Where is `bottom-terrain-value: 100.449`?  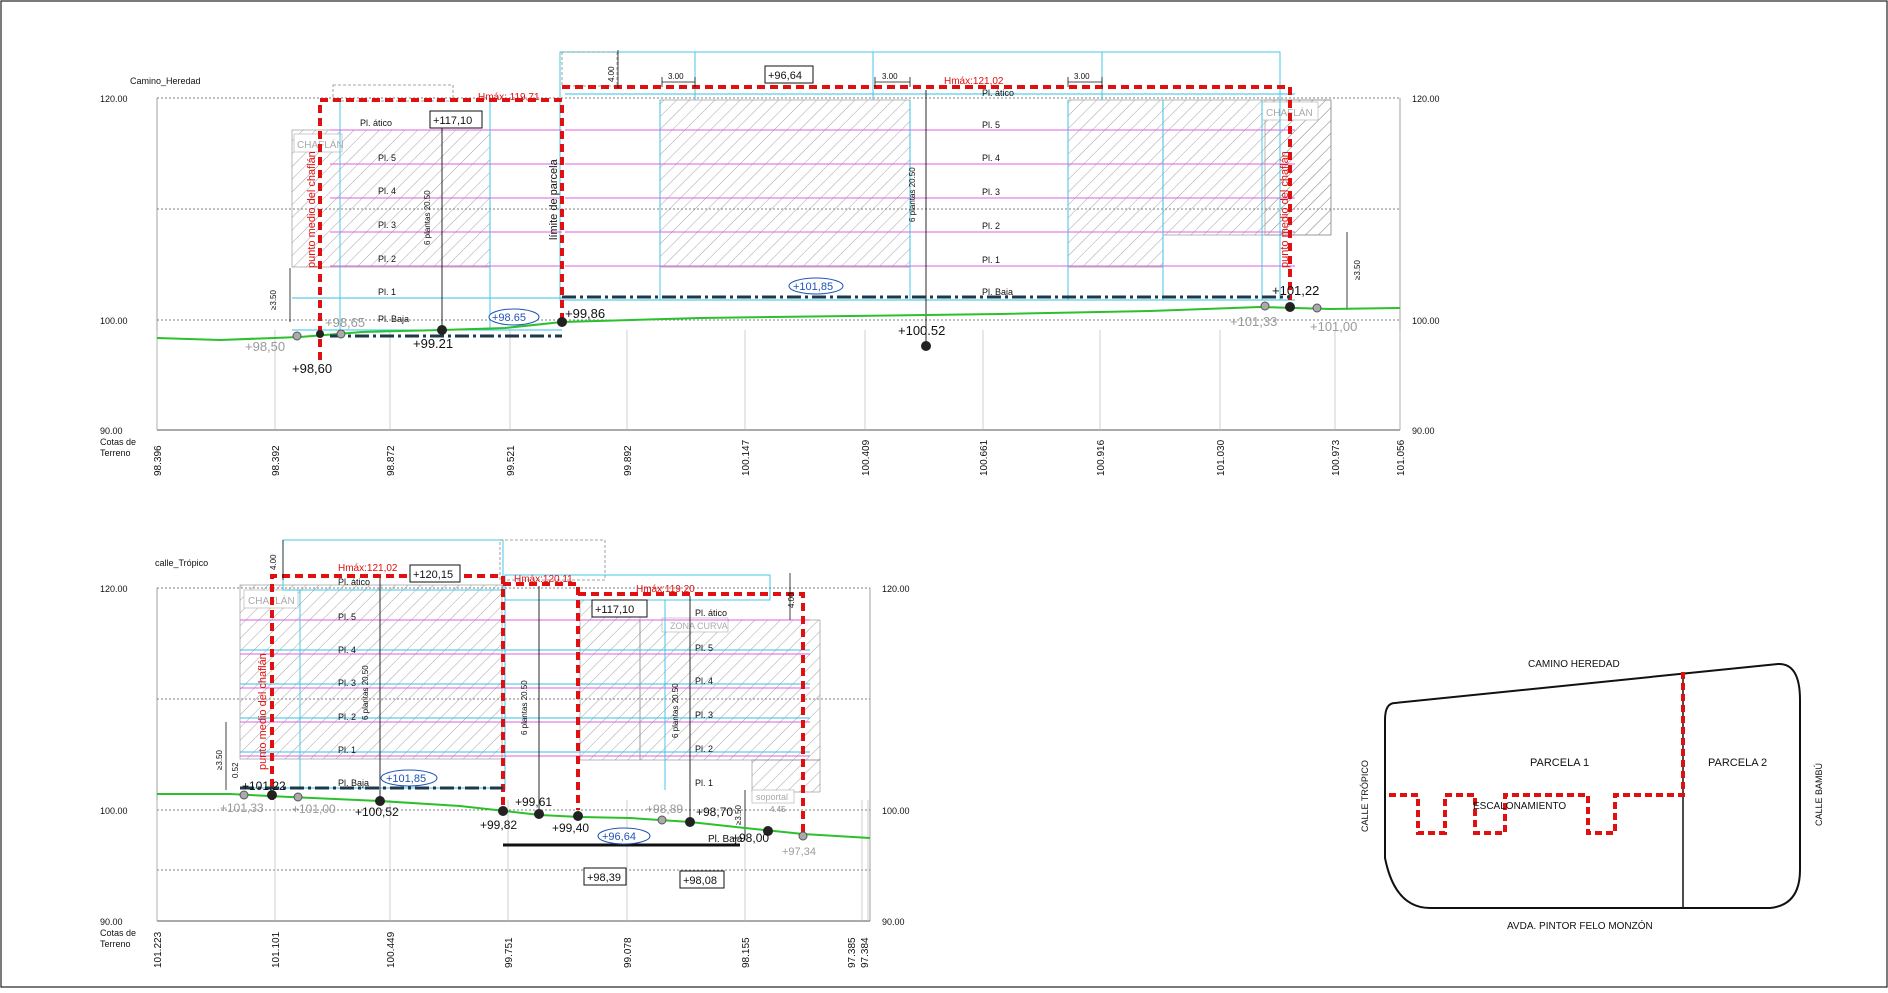
bottom-terrain-value: 100.449 is located at coordinates (391, 949).